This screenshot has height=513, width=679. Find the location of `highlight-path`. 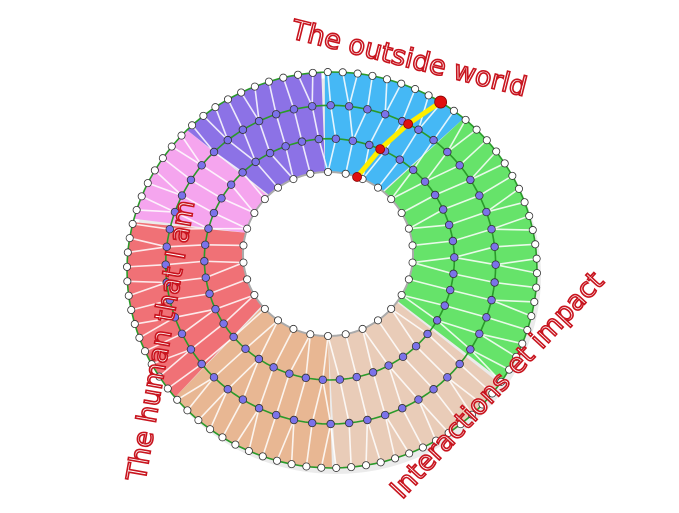

highlight-path is located at coordinates (399, 139).